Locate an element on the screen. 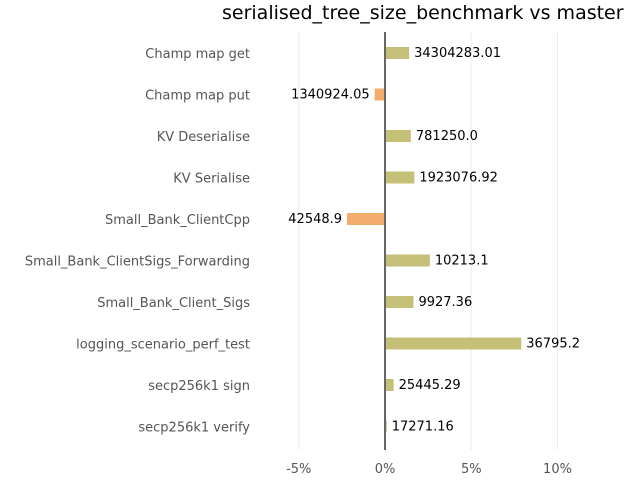 The image size is (640, 480). x-axis-ticks: -5% 0% 5% 10% is located at coordinates (429, 469).